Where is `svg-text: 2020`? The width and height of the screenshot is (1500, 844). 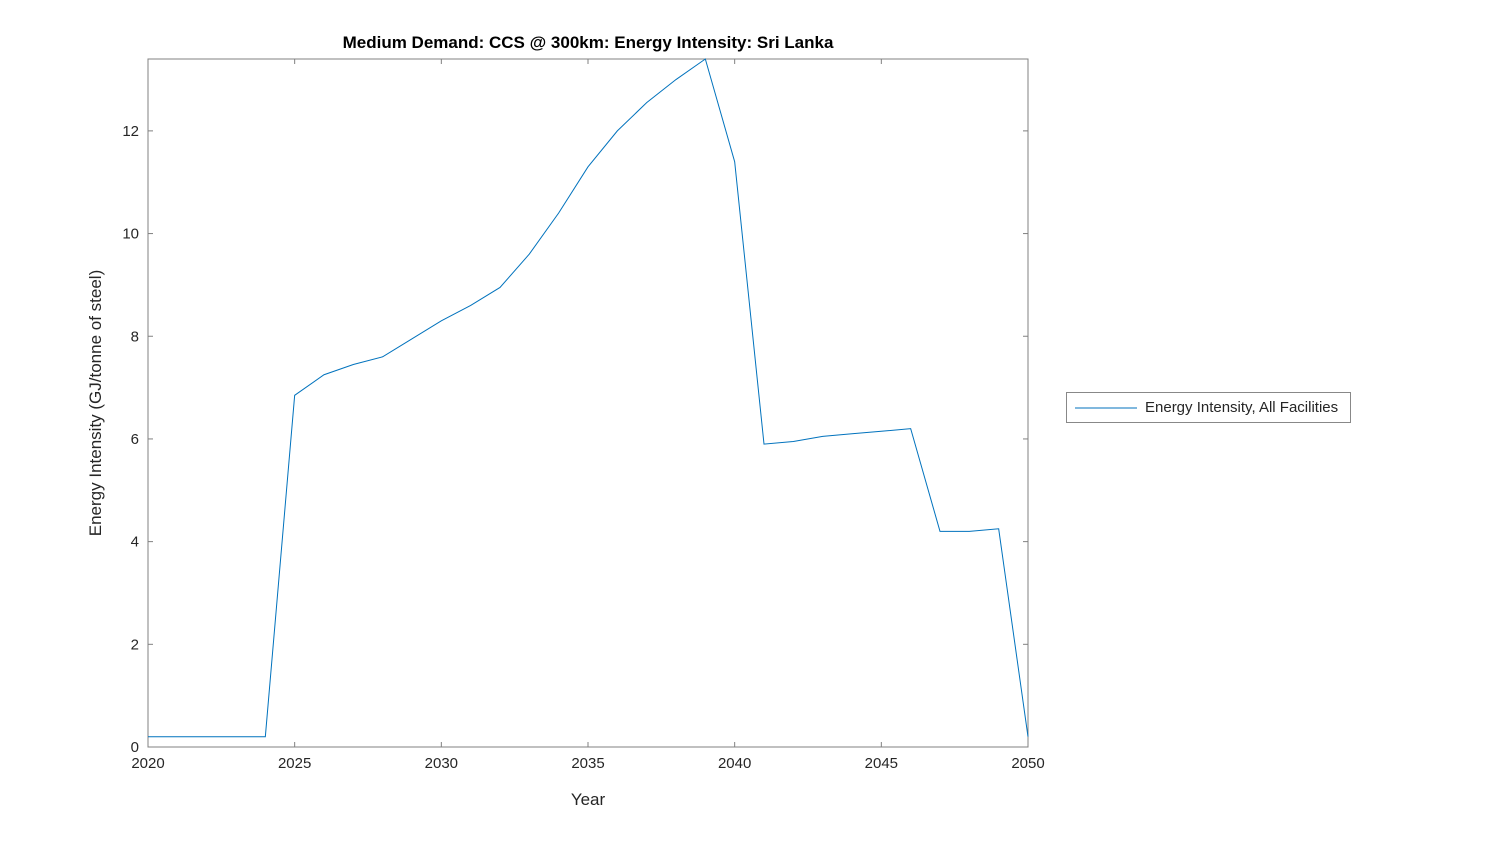 svg-text: 2020 is located at coordinates (147, 763).